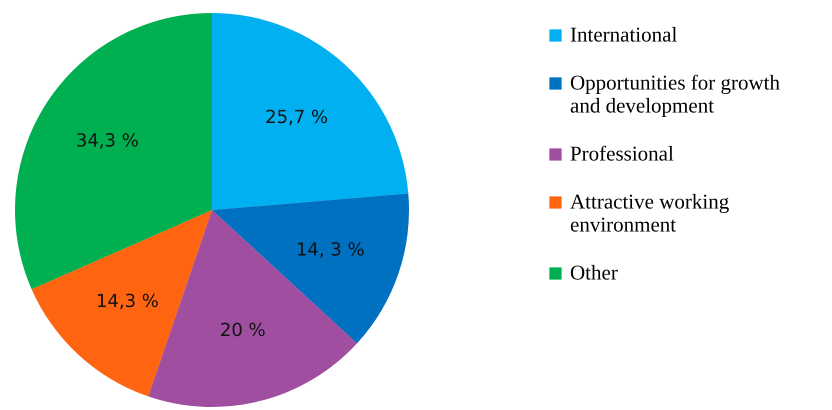  I want to click on legend-label: Attractive working environment, so click(650, 213).